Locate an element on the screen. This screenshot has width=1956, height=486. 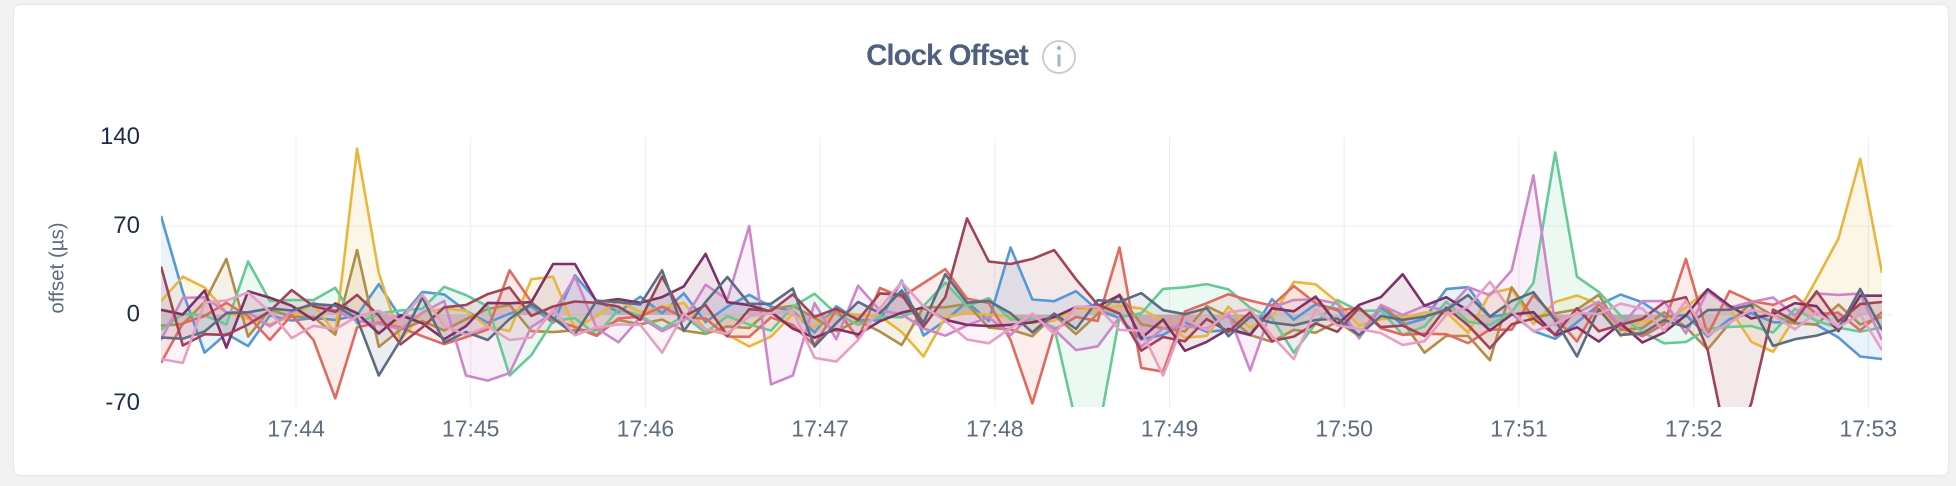
svg-text: 17:44 is located at coordinates (296, 428).